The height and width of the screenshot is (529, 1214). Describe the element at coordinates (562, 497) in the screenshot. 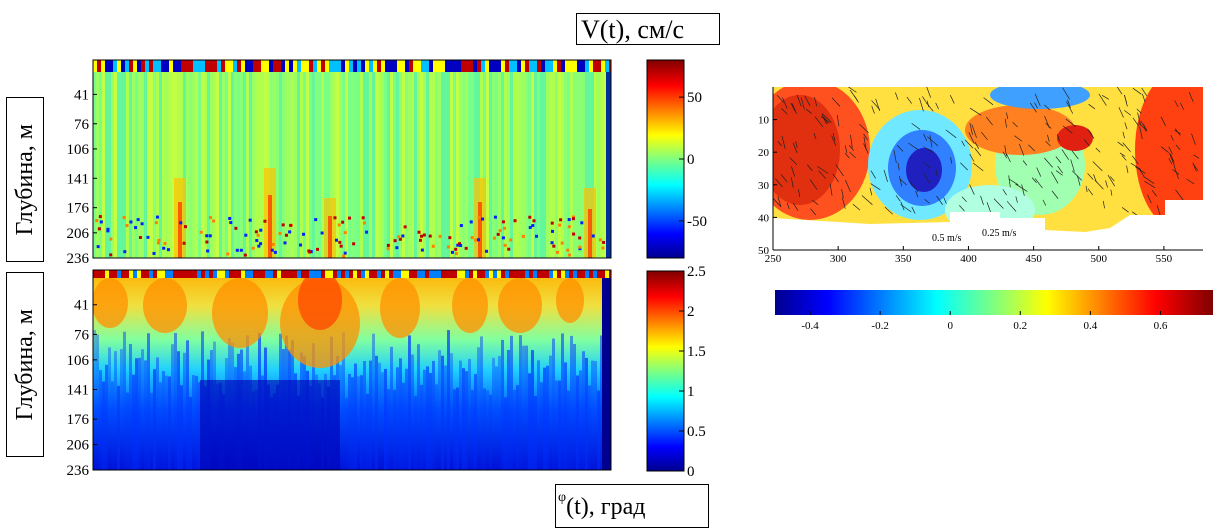

I see `bottom-heatmap-title-prefix: φ` at that location.